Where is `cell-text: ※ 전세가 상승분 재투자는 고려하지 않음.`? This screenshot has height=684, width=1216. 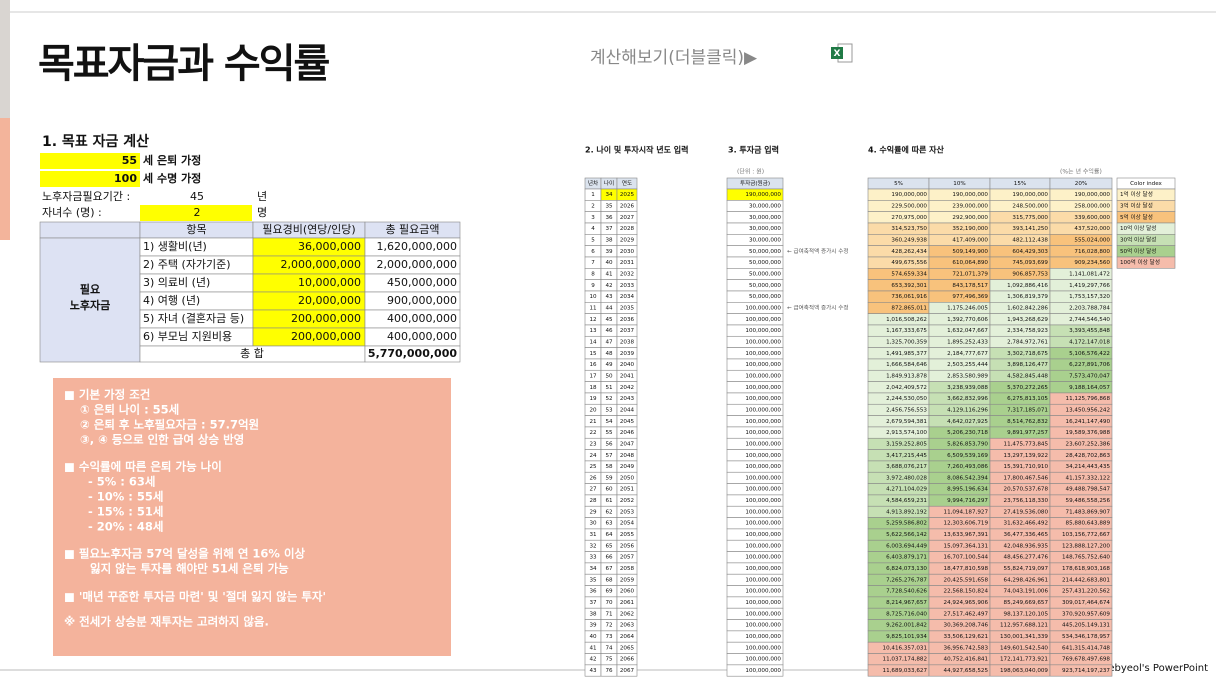 cell-text: ※ 전세가 상승분 재투자는 고려하지 않음. is located at coordinates (166, 622).